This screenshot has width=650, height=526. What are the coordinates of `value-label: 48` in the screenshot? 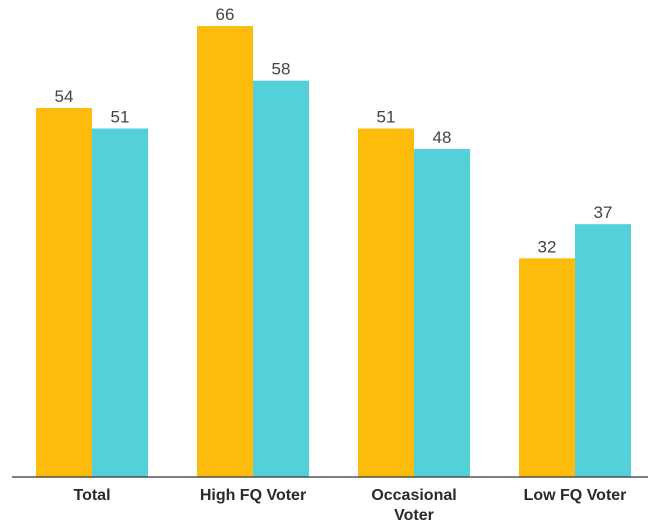 It's located at (442, 137).